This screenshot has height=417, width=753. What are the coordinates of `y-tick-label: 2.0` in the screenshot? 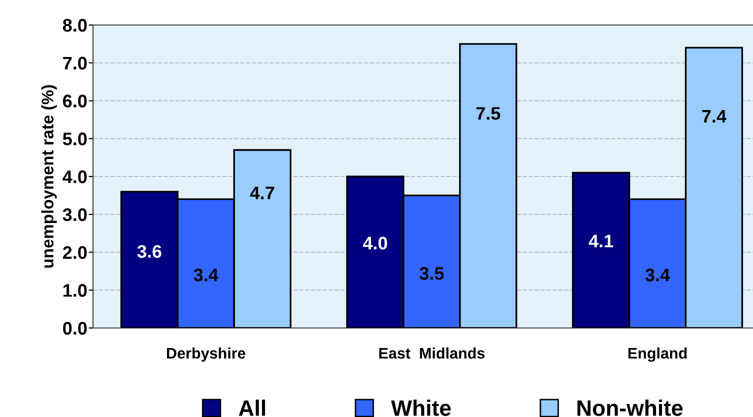 It's located at (74, 252).